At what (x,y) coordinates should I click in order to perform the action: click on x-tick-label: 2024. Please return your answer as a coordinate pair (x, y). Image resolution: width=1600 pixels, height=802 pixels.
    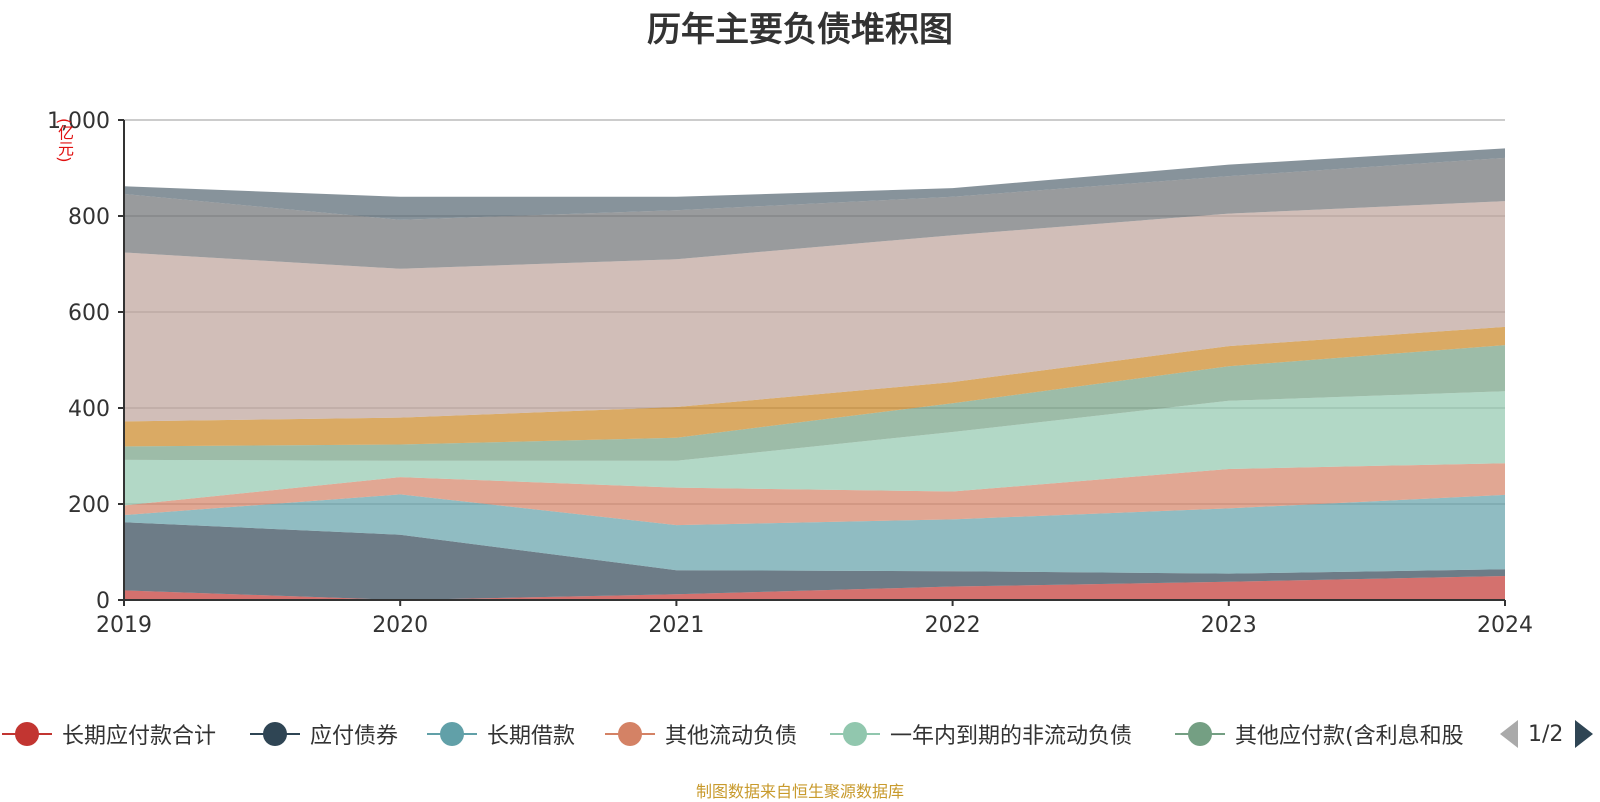
    Looking at the image, I should click on (1505, 625).